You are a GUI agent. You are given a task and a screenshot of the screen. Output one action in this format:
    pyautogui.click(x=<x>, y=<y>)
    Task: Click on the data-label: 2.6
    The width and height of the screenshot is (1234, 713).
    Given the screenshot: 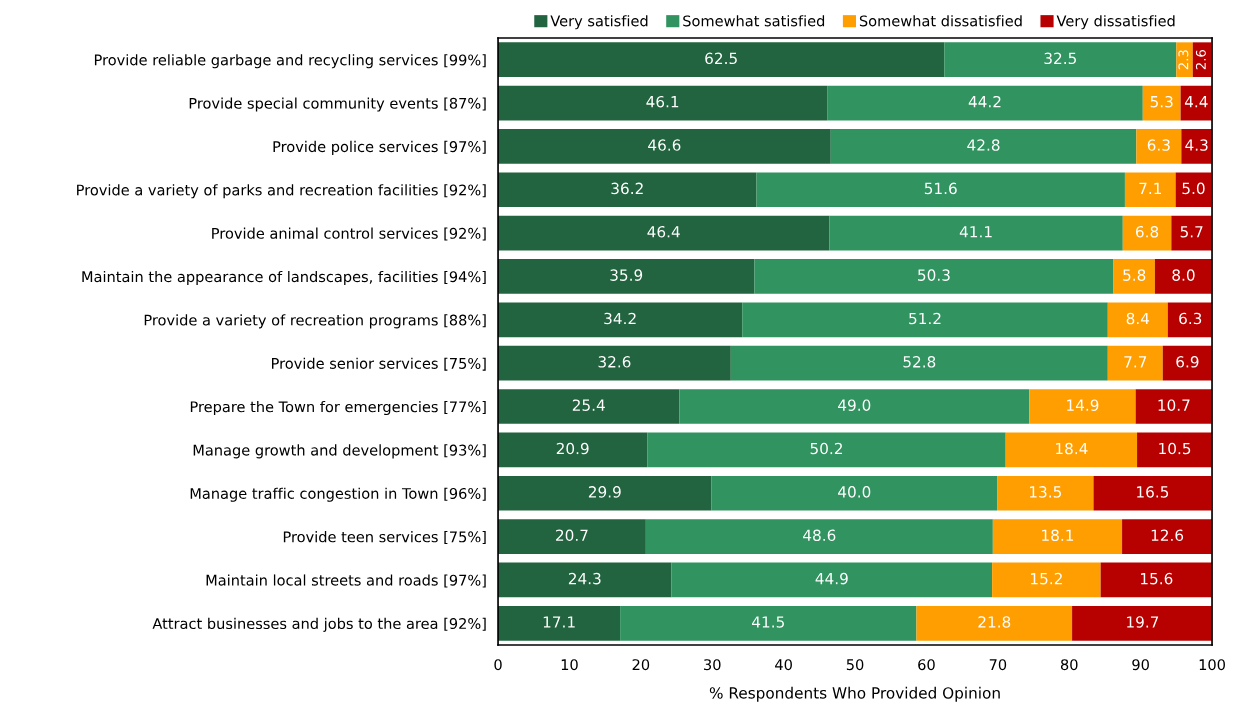 What is the action you would take?
    pyautogui.click(x=1200, y=60)
    